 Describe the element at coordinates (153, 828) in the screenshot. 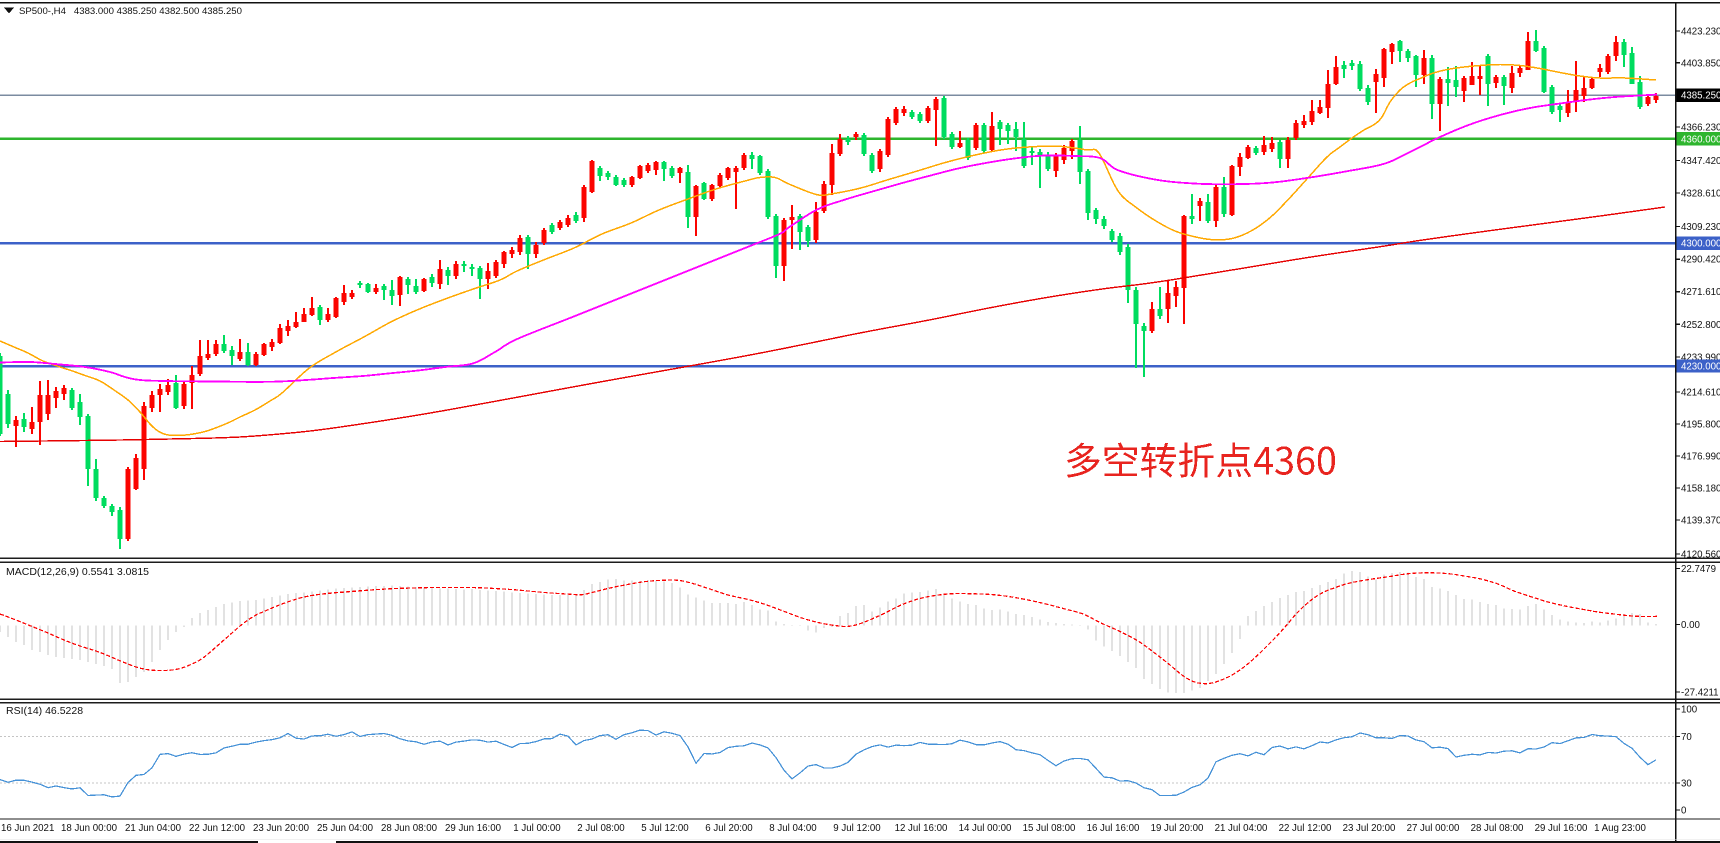

I see `svg-text: 21 Jun 04:00` at that location.